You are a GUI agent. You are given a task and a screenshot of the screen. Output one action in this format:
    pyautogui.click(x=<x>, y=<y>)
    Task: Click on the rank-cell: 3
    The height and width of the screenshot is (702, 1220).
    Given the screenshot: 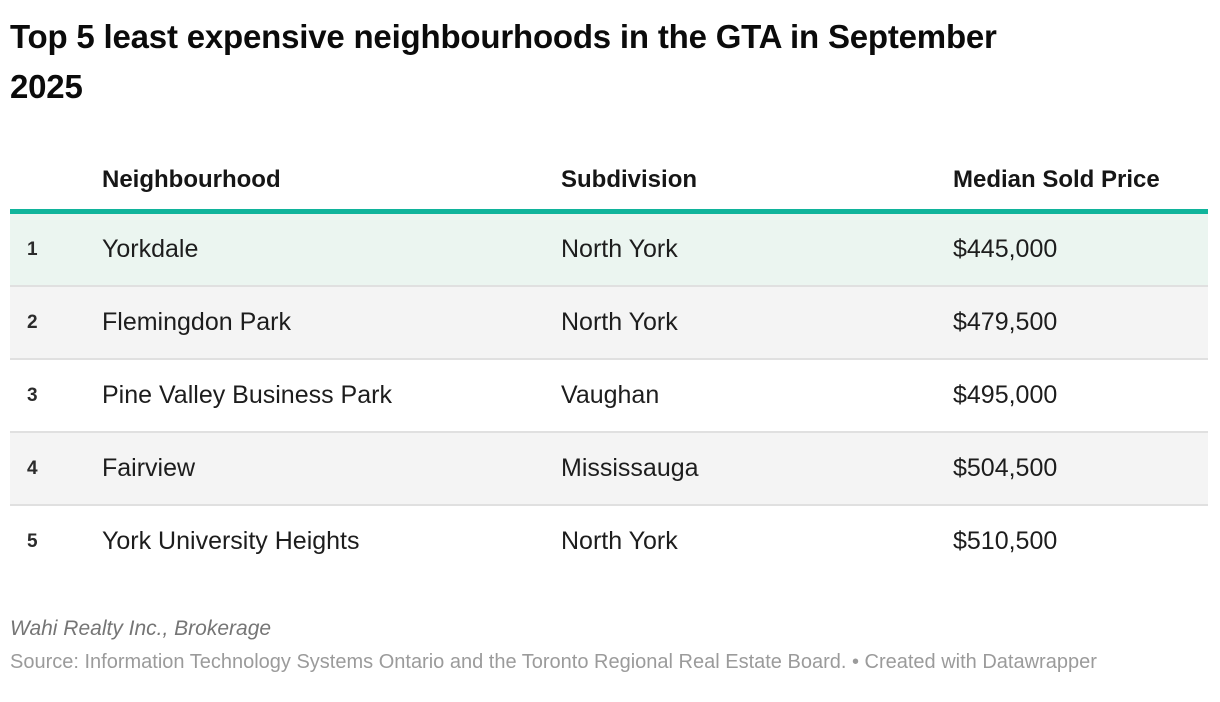 What is the action you would take?
    pyautogui.click(x=32, y=395)
    